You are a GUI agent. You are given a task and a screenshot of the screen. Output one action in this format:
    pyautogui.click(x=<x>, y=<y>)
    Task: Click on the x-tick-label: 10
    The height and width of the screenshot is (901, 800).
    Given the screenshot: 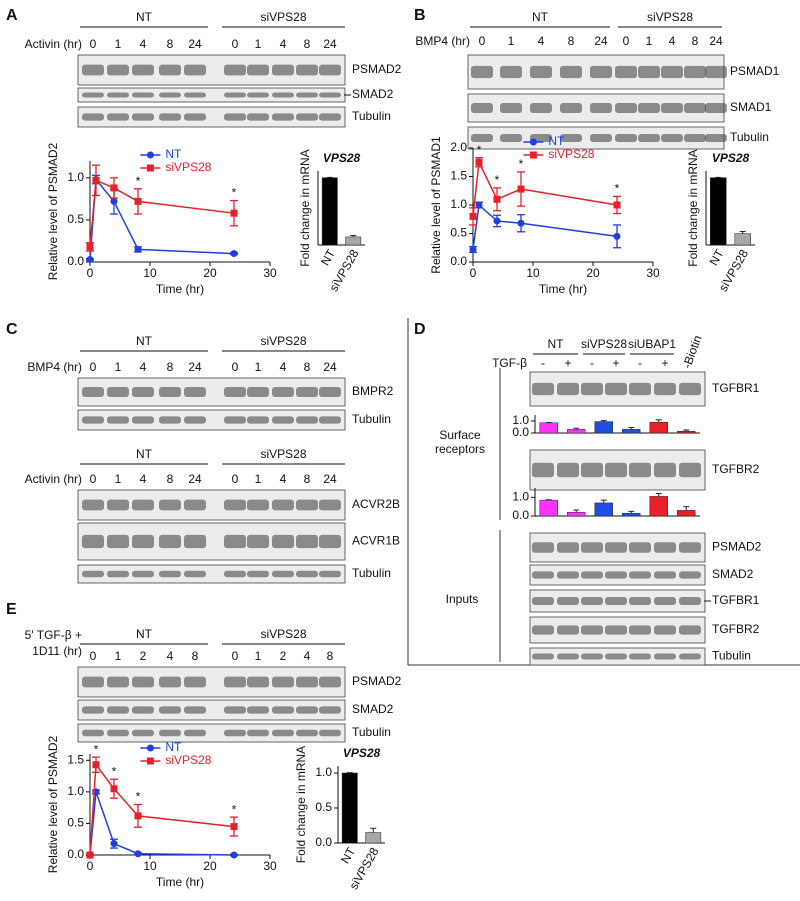 What is the action you would take?
    pyautogui.click(x=150, y=866)
    